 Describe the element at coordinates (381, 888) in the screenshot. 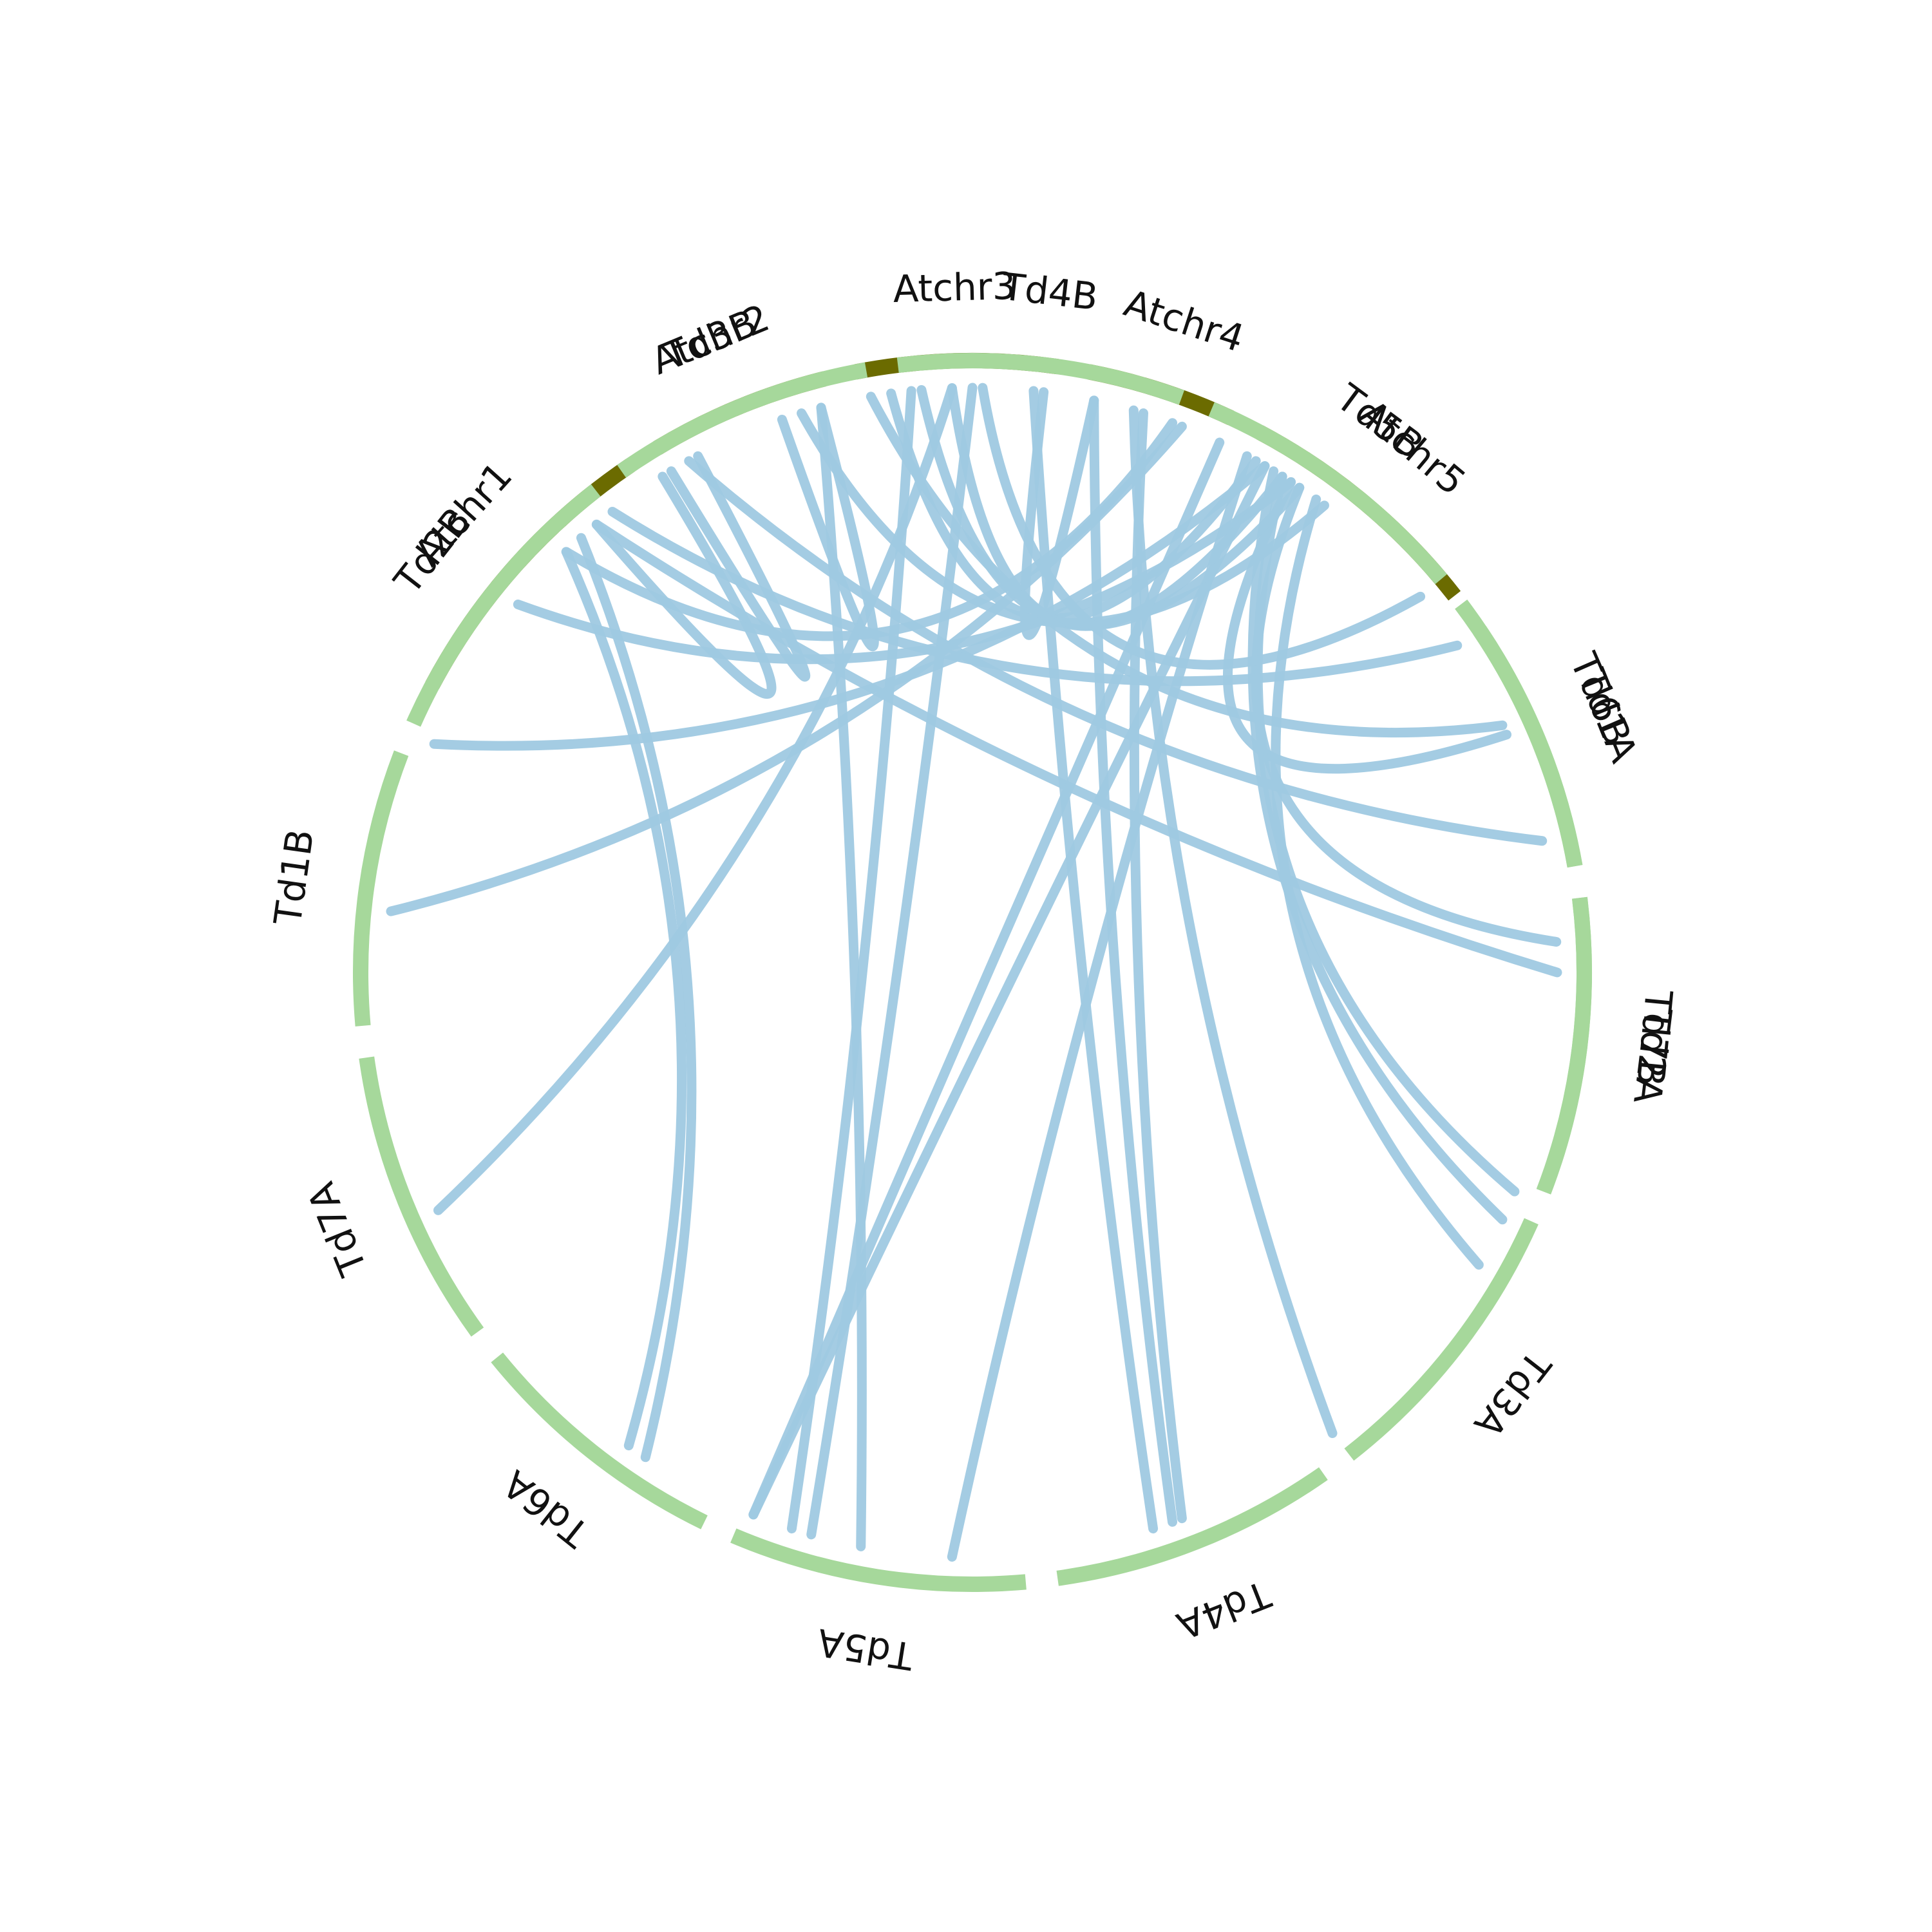

I see `chromosome-segment-td1b` at that location.